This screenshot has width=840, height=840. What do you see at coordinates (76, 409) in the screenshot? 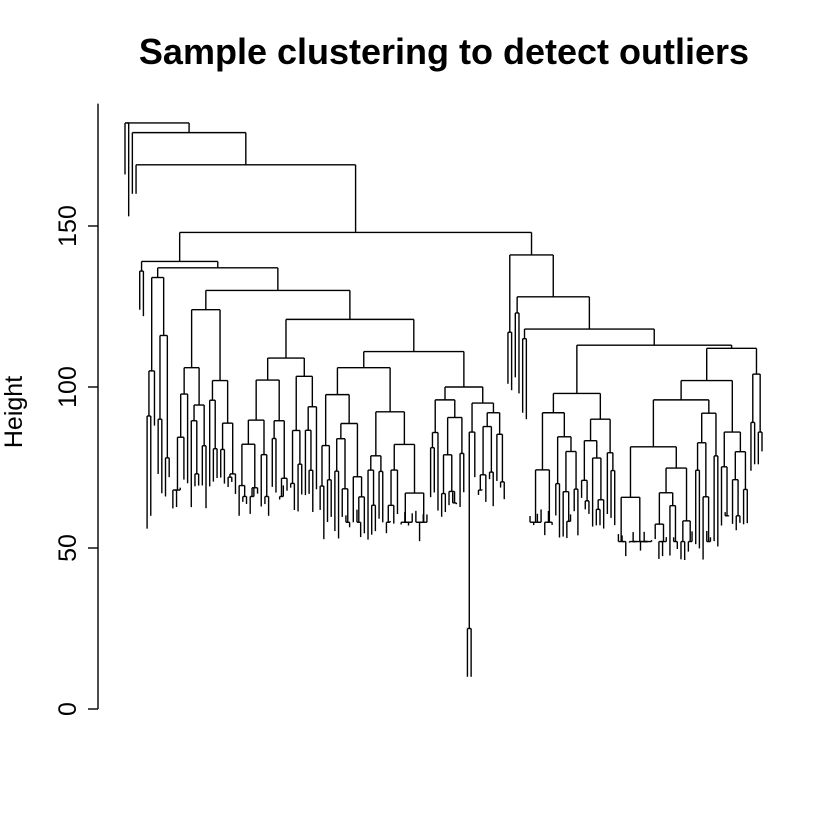
I see `y-axis: 0 50 100 150` at bounding box center [76, 409].